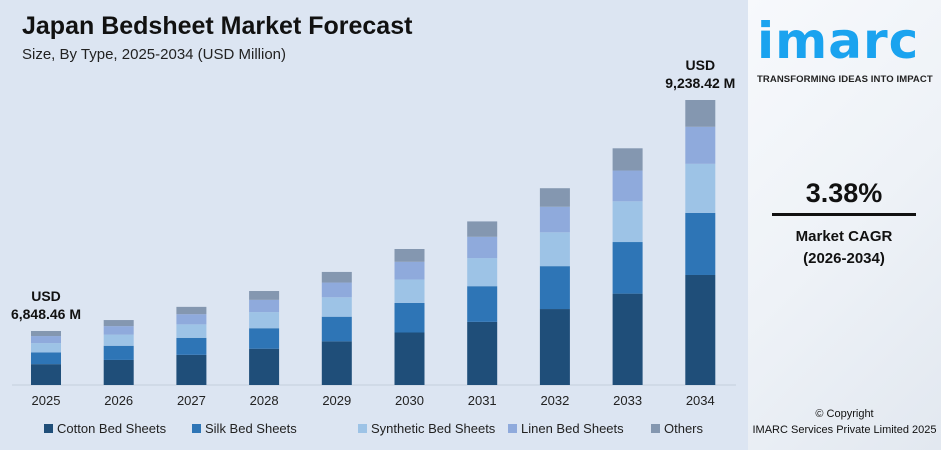 The image size is (941, 450). Describe the element at coordinates (844, 248) in the screenshot. I see `cagr-label: Market CAGR (2026-2034)` at that location.